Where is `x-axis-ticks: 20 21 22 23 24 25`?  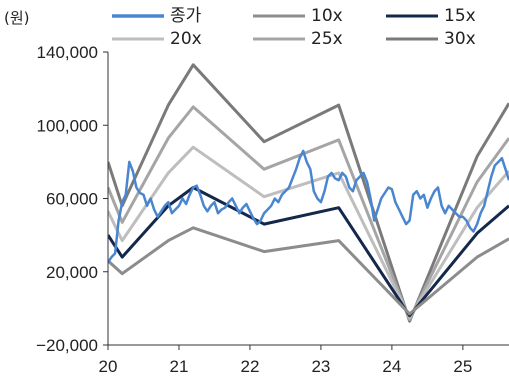 x-axis-ticks: 20 21 22 23 24 25 is located at coordinates (285, 360).